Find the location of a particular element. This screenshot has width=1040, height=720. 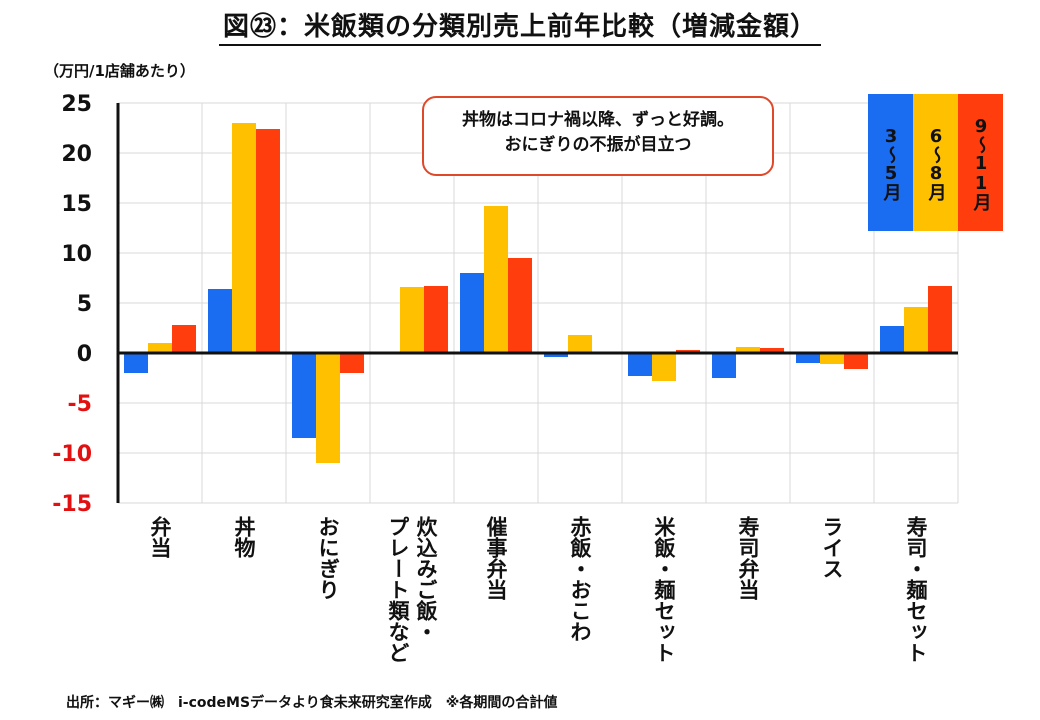

x-category-label-line: おにぎり is located at coordinates (328, 558).